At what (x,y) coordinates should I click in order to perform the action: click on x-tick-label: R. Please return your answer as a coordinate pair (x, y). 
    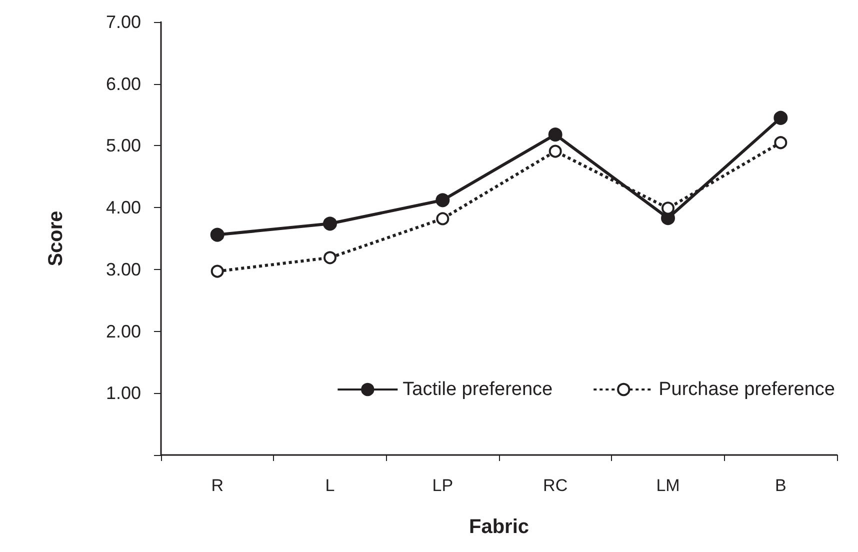
    Looking at the image, I should click on (217, 485).